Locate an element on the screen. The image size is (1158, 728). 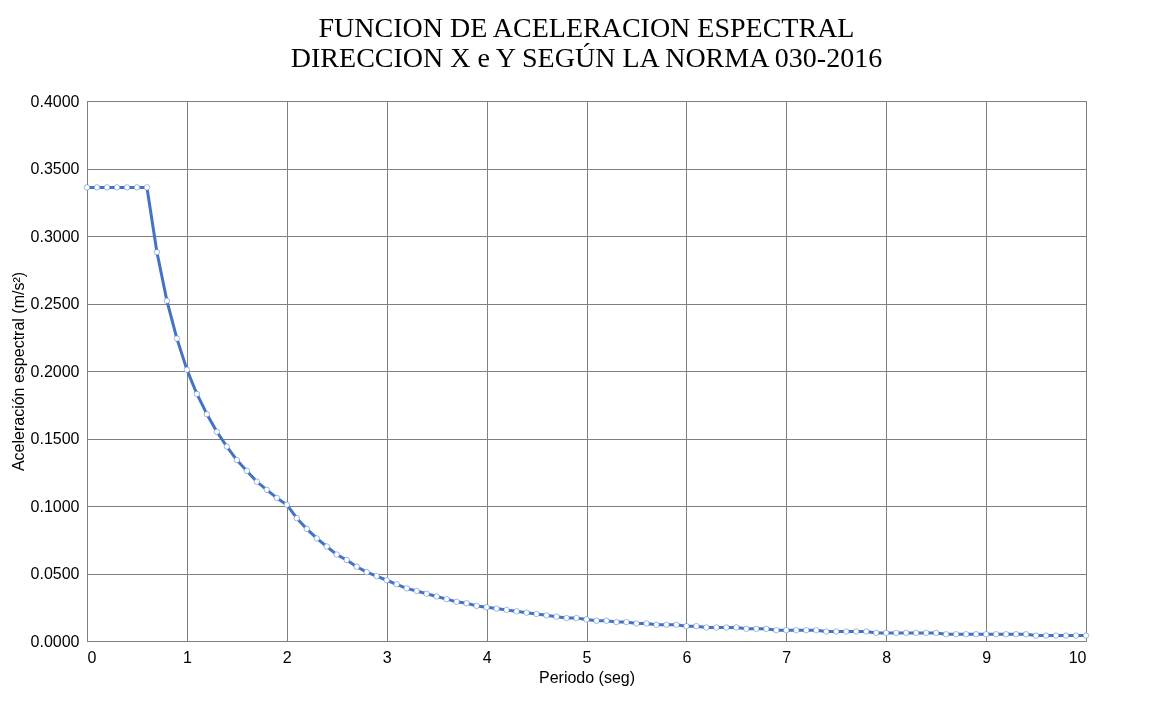
x-tick-label: 7 is located at coordinates (787, 657).